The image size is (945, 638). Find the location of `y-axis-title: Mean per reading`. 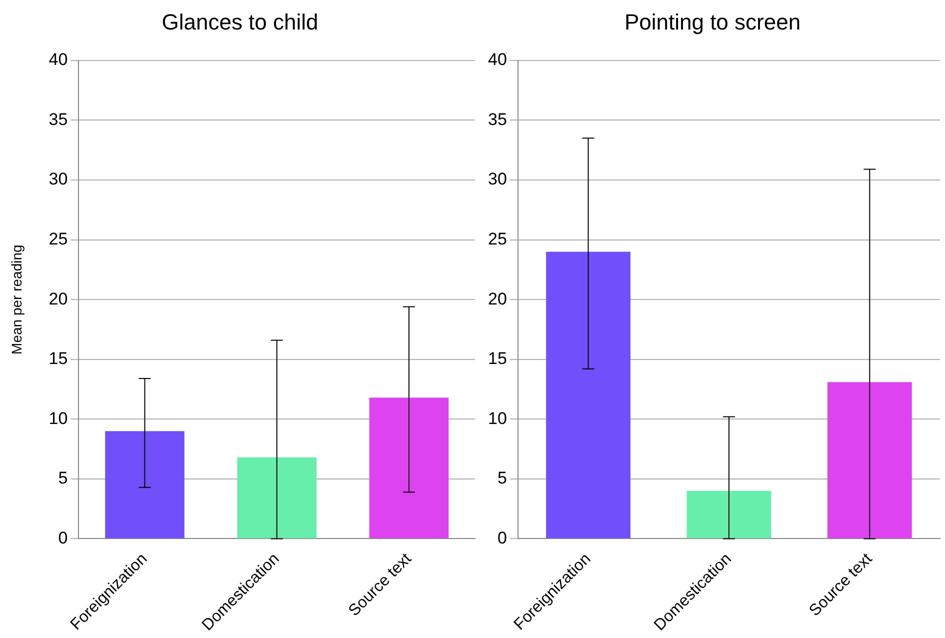

y-axis-title: Mean per reading is located at coordinates (16, 299).